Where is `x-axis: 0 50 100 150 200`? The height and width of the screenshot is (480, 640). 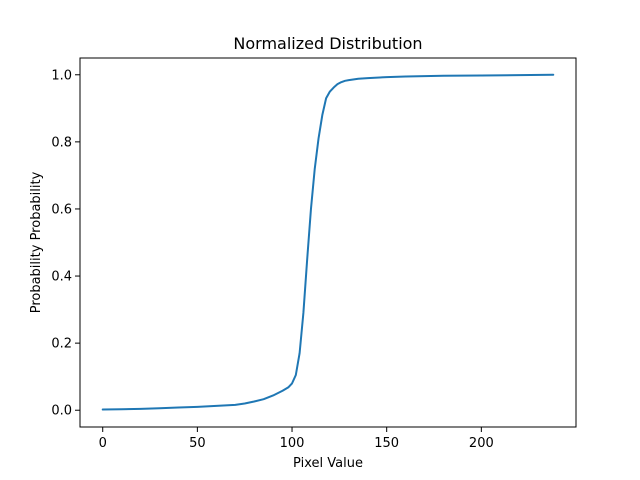
x-axis: 0 50 100 150 200 is located at coordinates (296, 439).